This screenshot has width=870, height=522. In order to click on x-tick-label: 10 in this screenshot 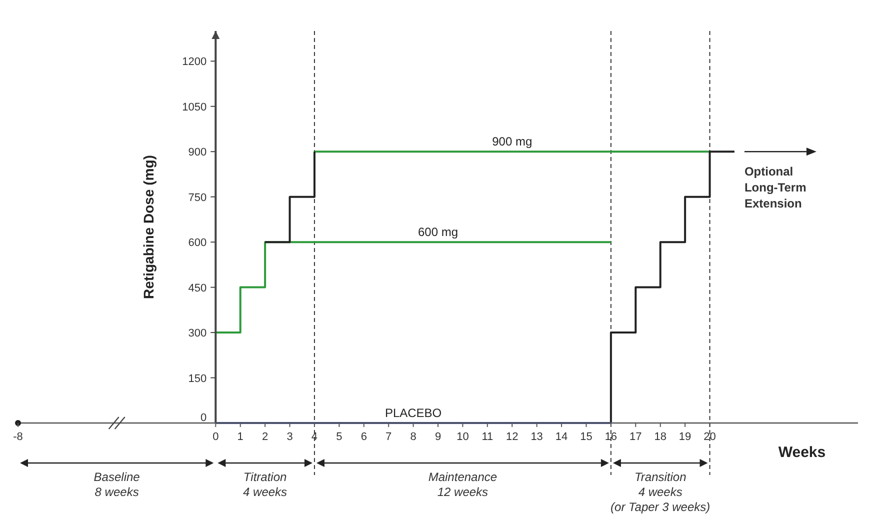, I will do `click(462, 437)`.